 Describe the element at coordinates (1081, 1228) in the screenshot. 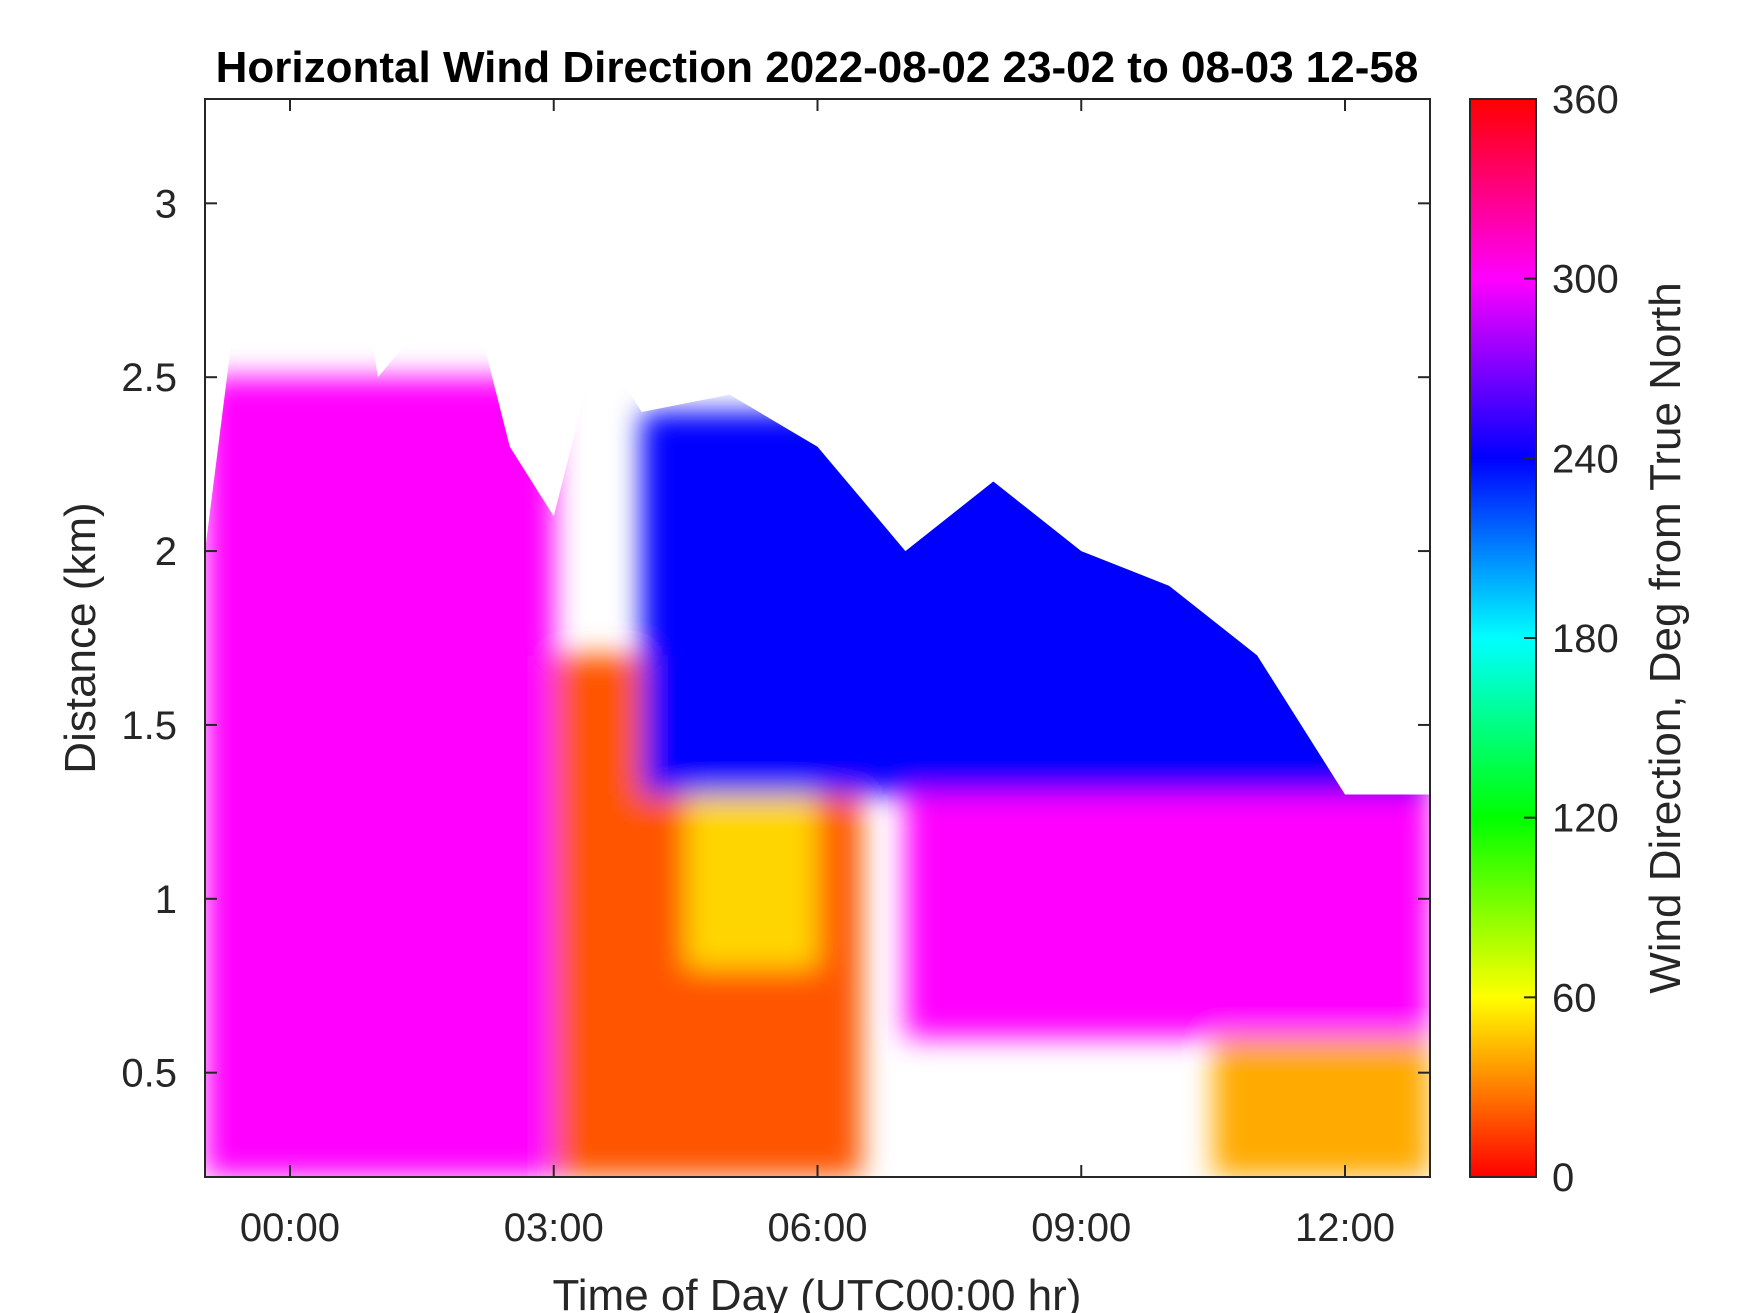

I see `x-tick-label: 09:00` at that location.